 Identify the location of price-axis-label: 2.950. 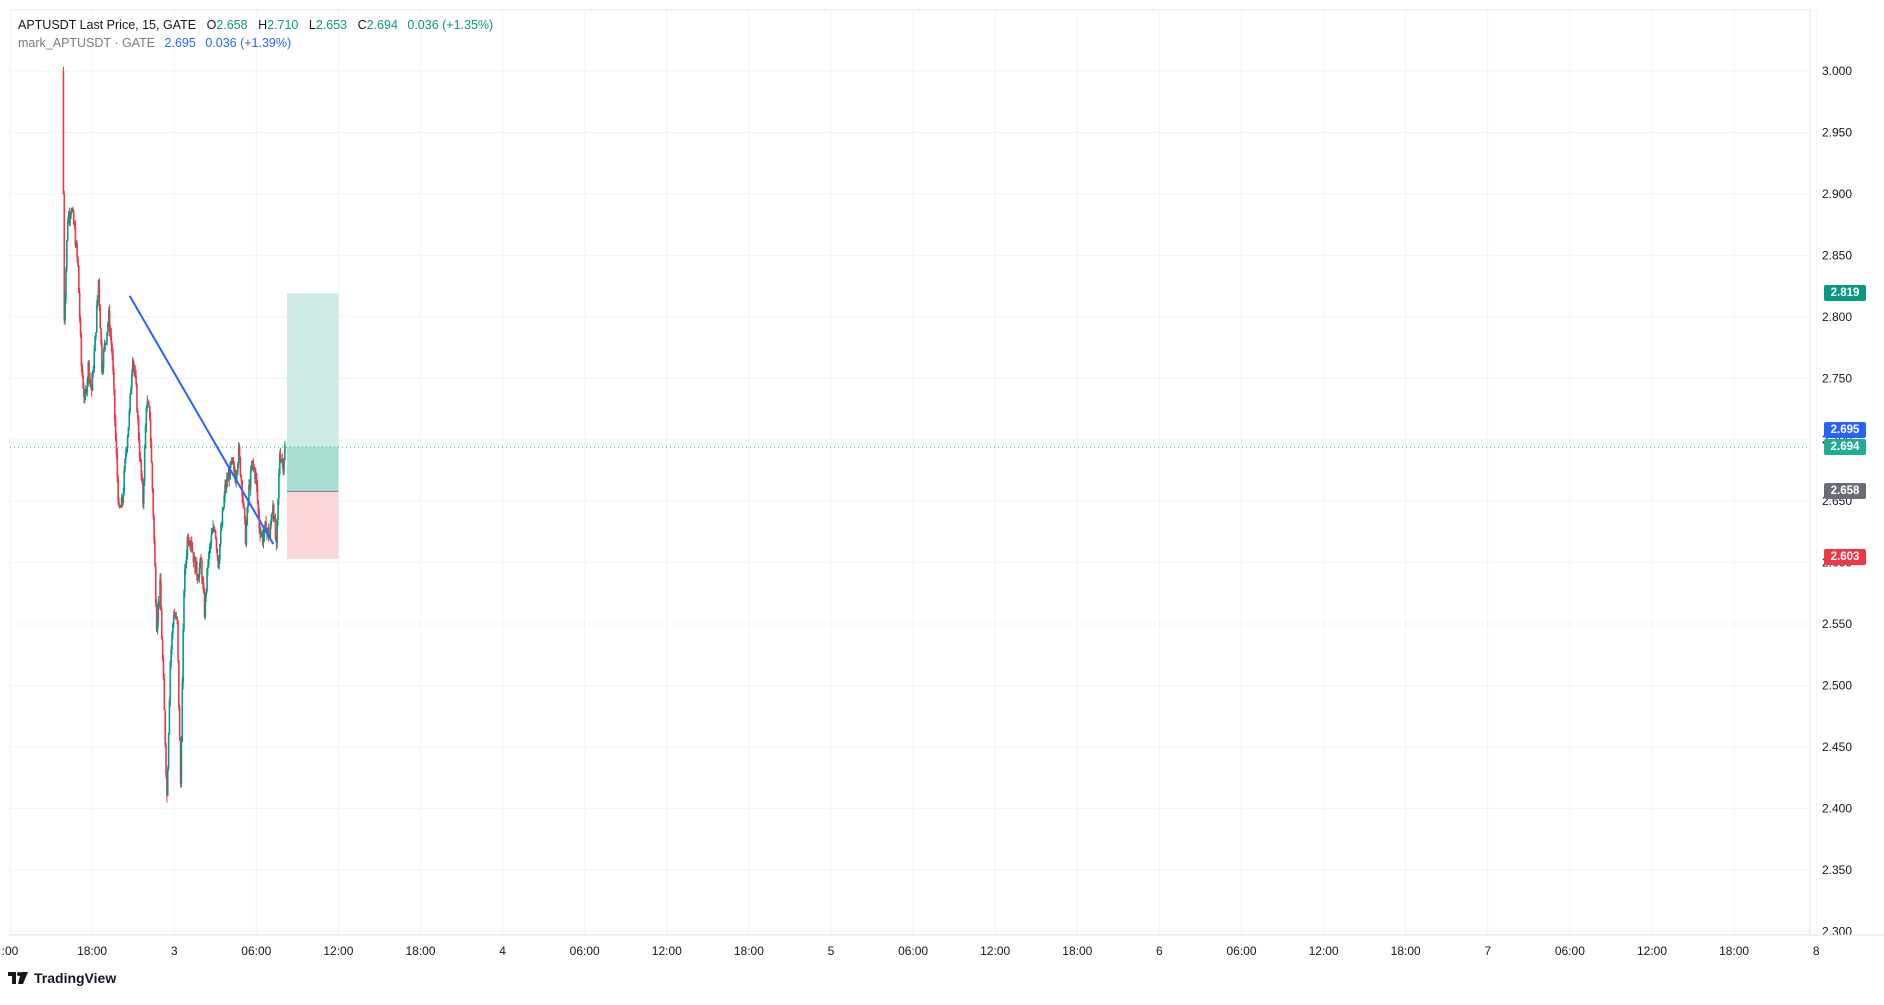
(1837, 132).